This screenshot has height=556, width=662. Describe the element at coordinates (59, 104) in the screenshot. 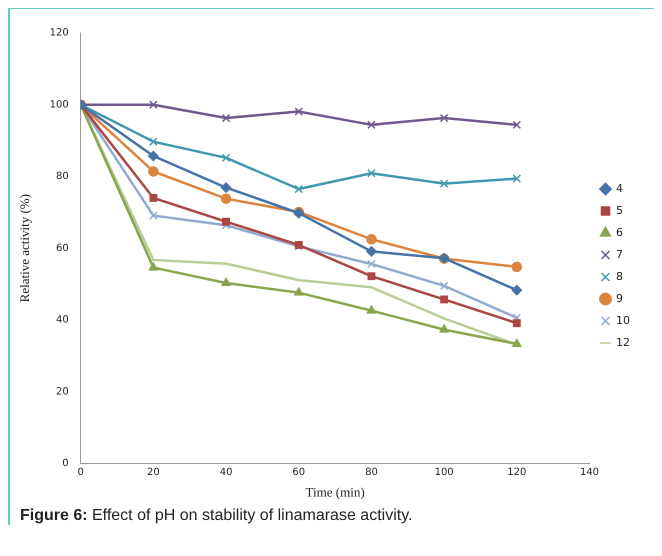

I see `y-tick-label: 100` at that location.